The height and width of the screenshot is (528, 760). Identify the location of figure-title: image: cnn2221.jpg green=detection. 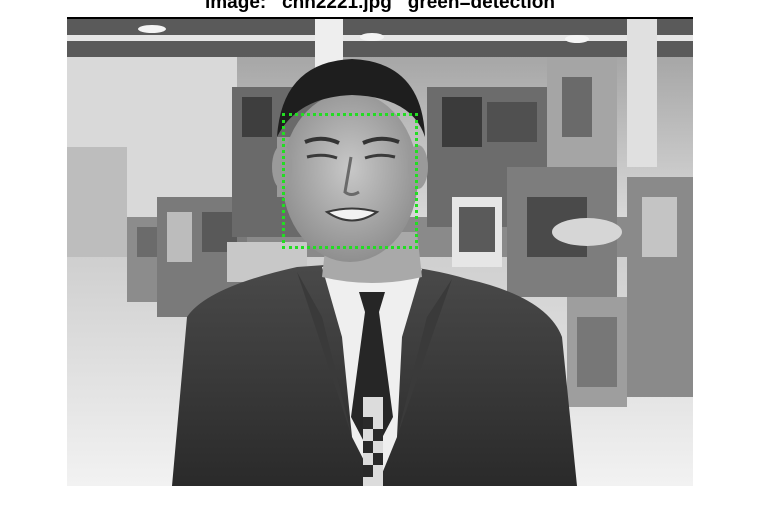
(379, 6).